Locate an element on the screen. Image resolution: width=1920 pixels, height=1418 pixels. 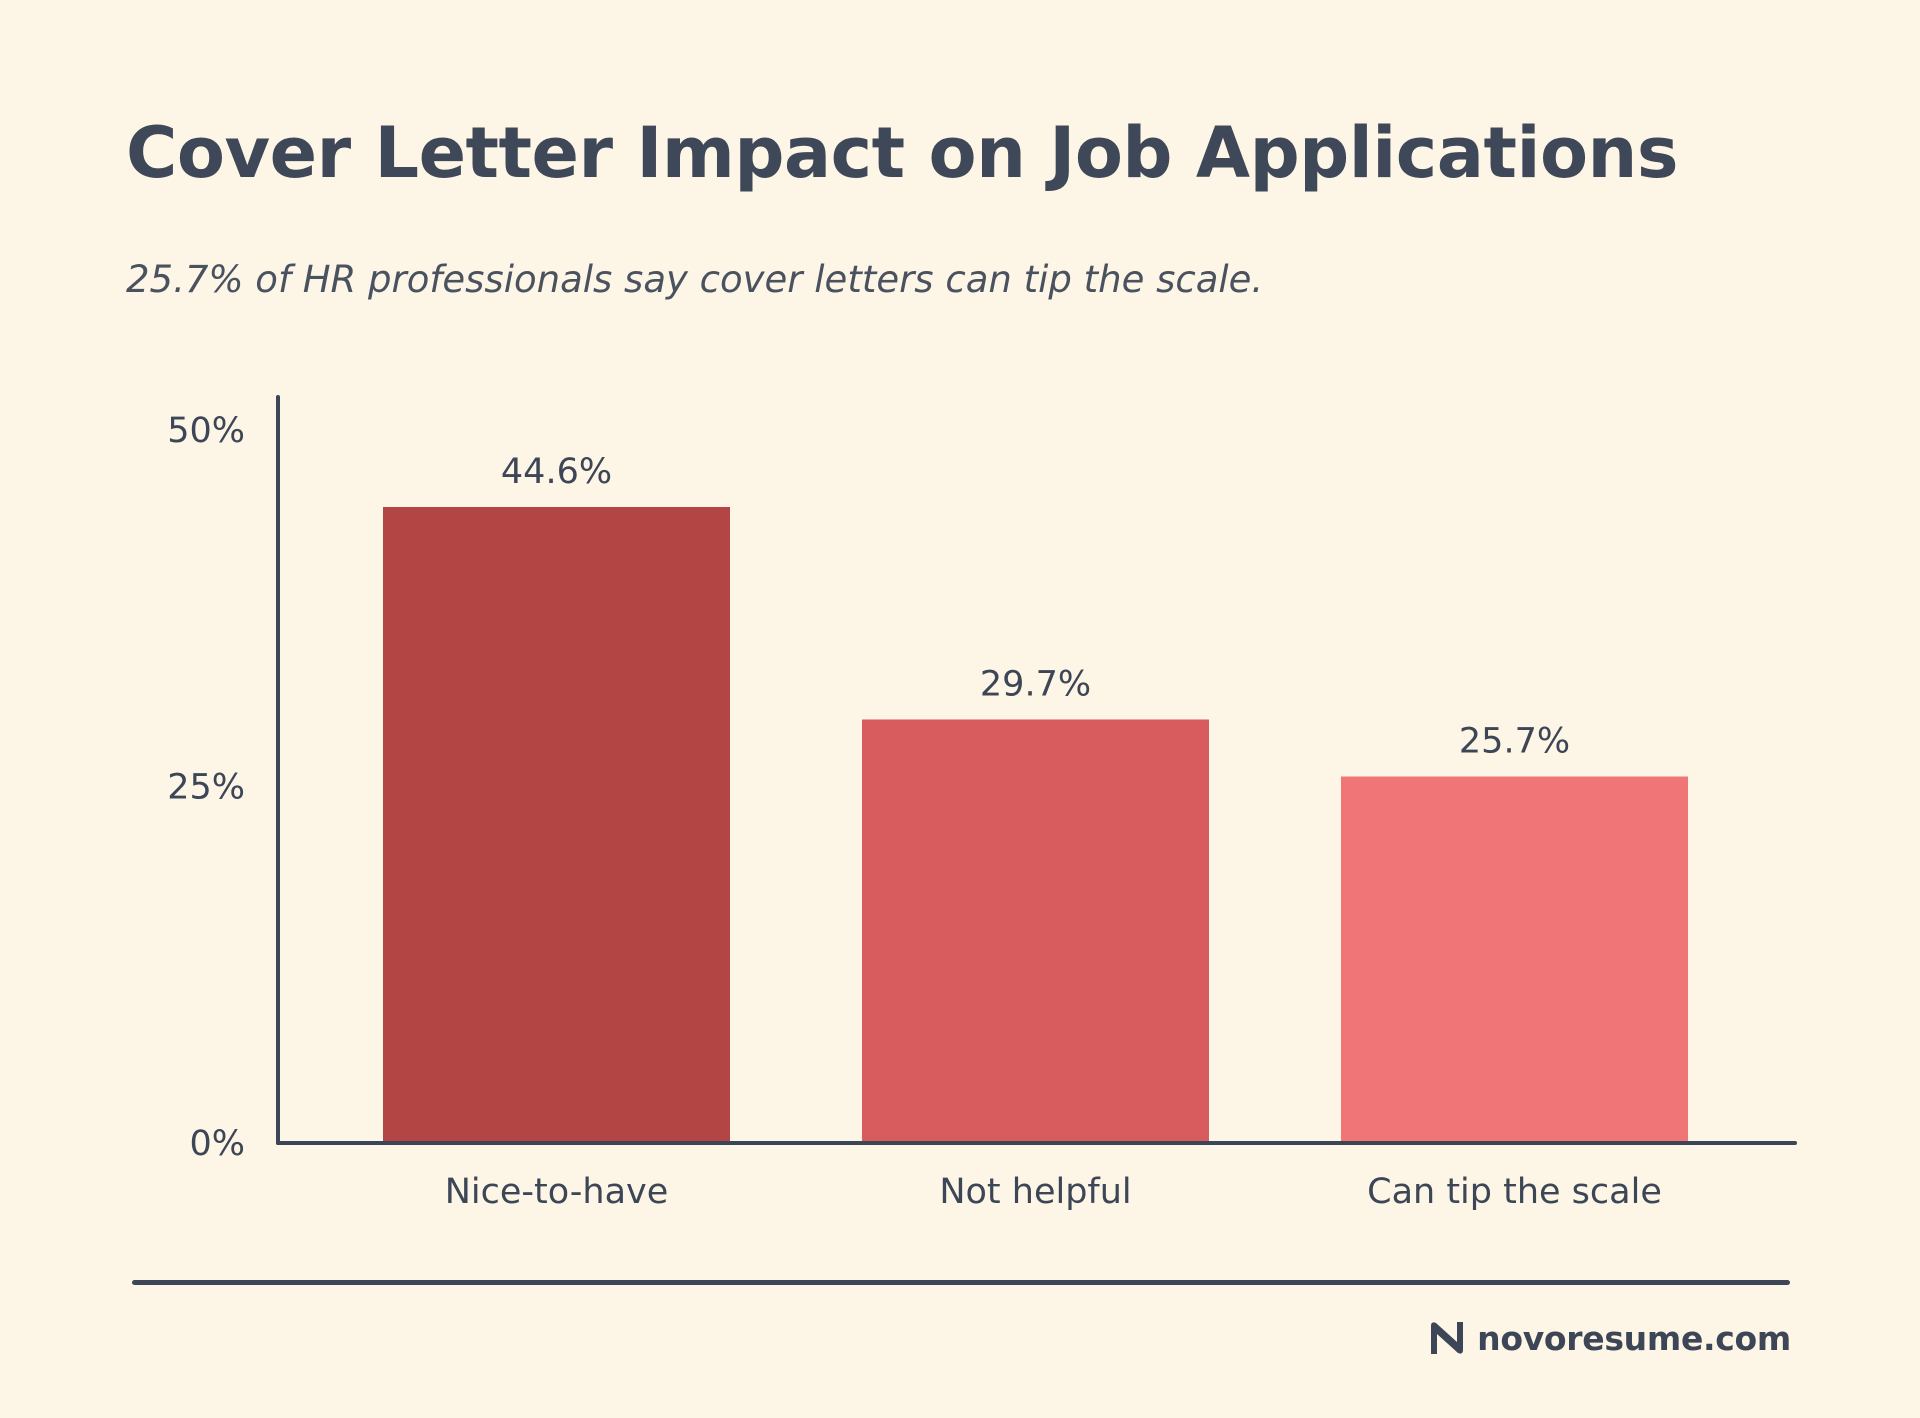
y-tick-label-50: 50% is located at coordinates (206, 431).